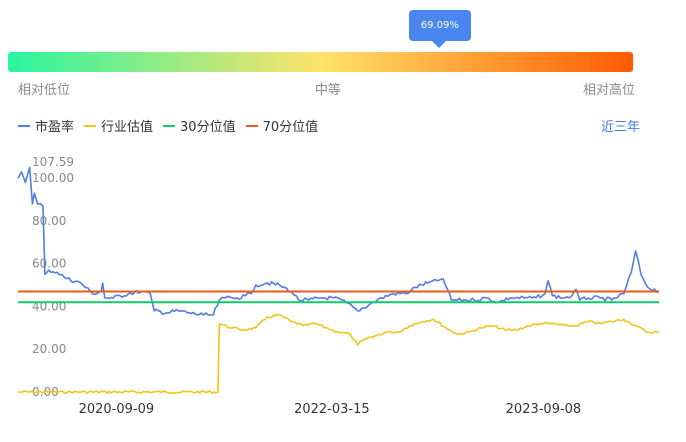 The image size is (686, 442). What do you see at coordinates (609, 90) in the screenshot?
I see `gauge-high-label: 相对高位` at bounding box center [609, 90].